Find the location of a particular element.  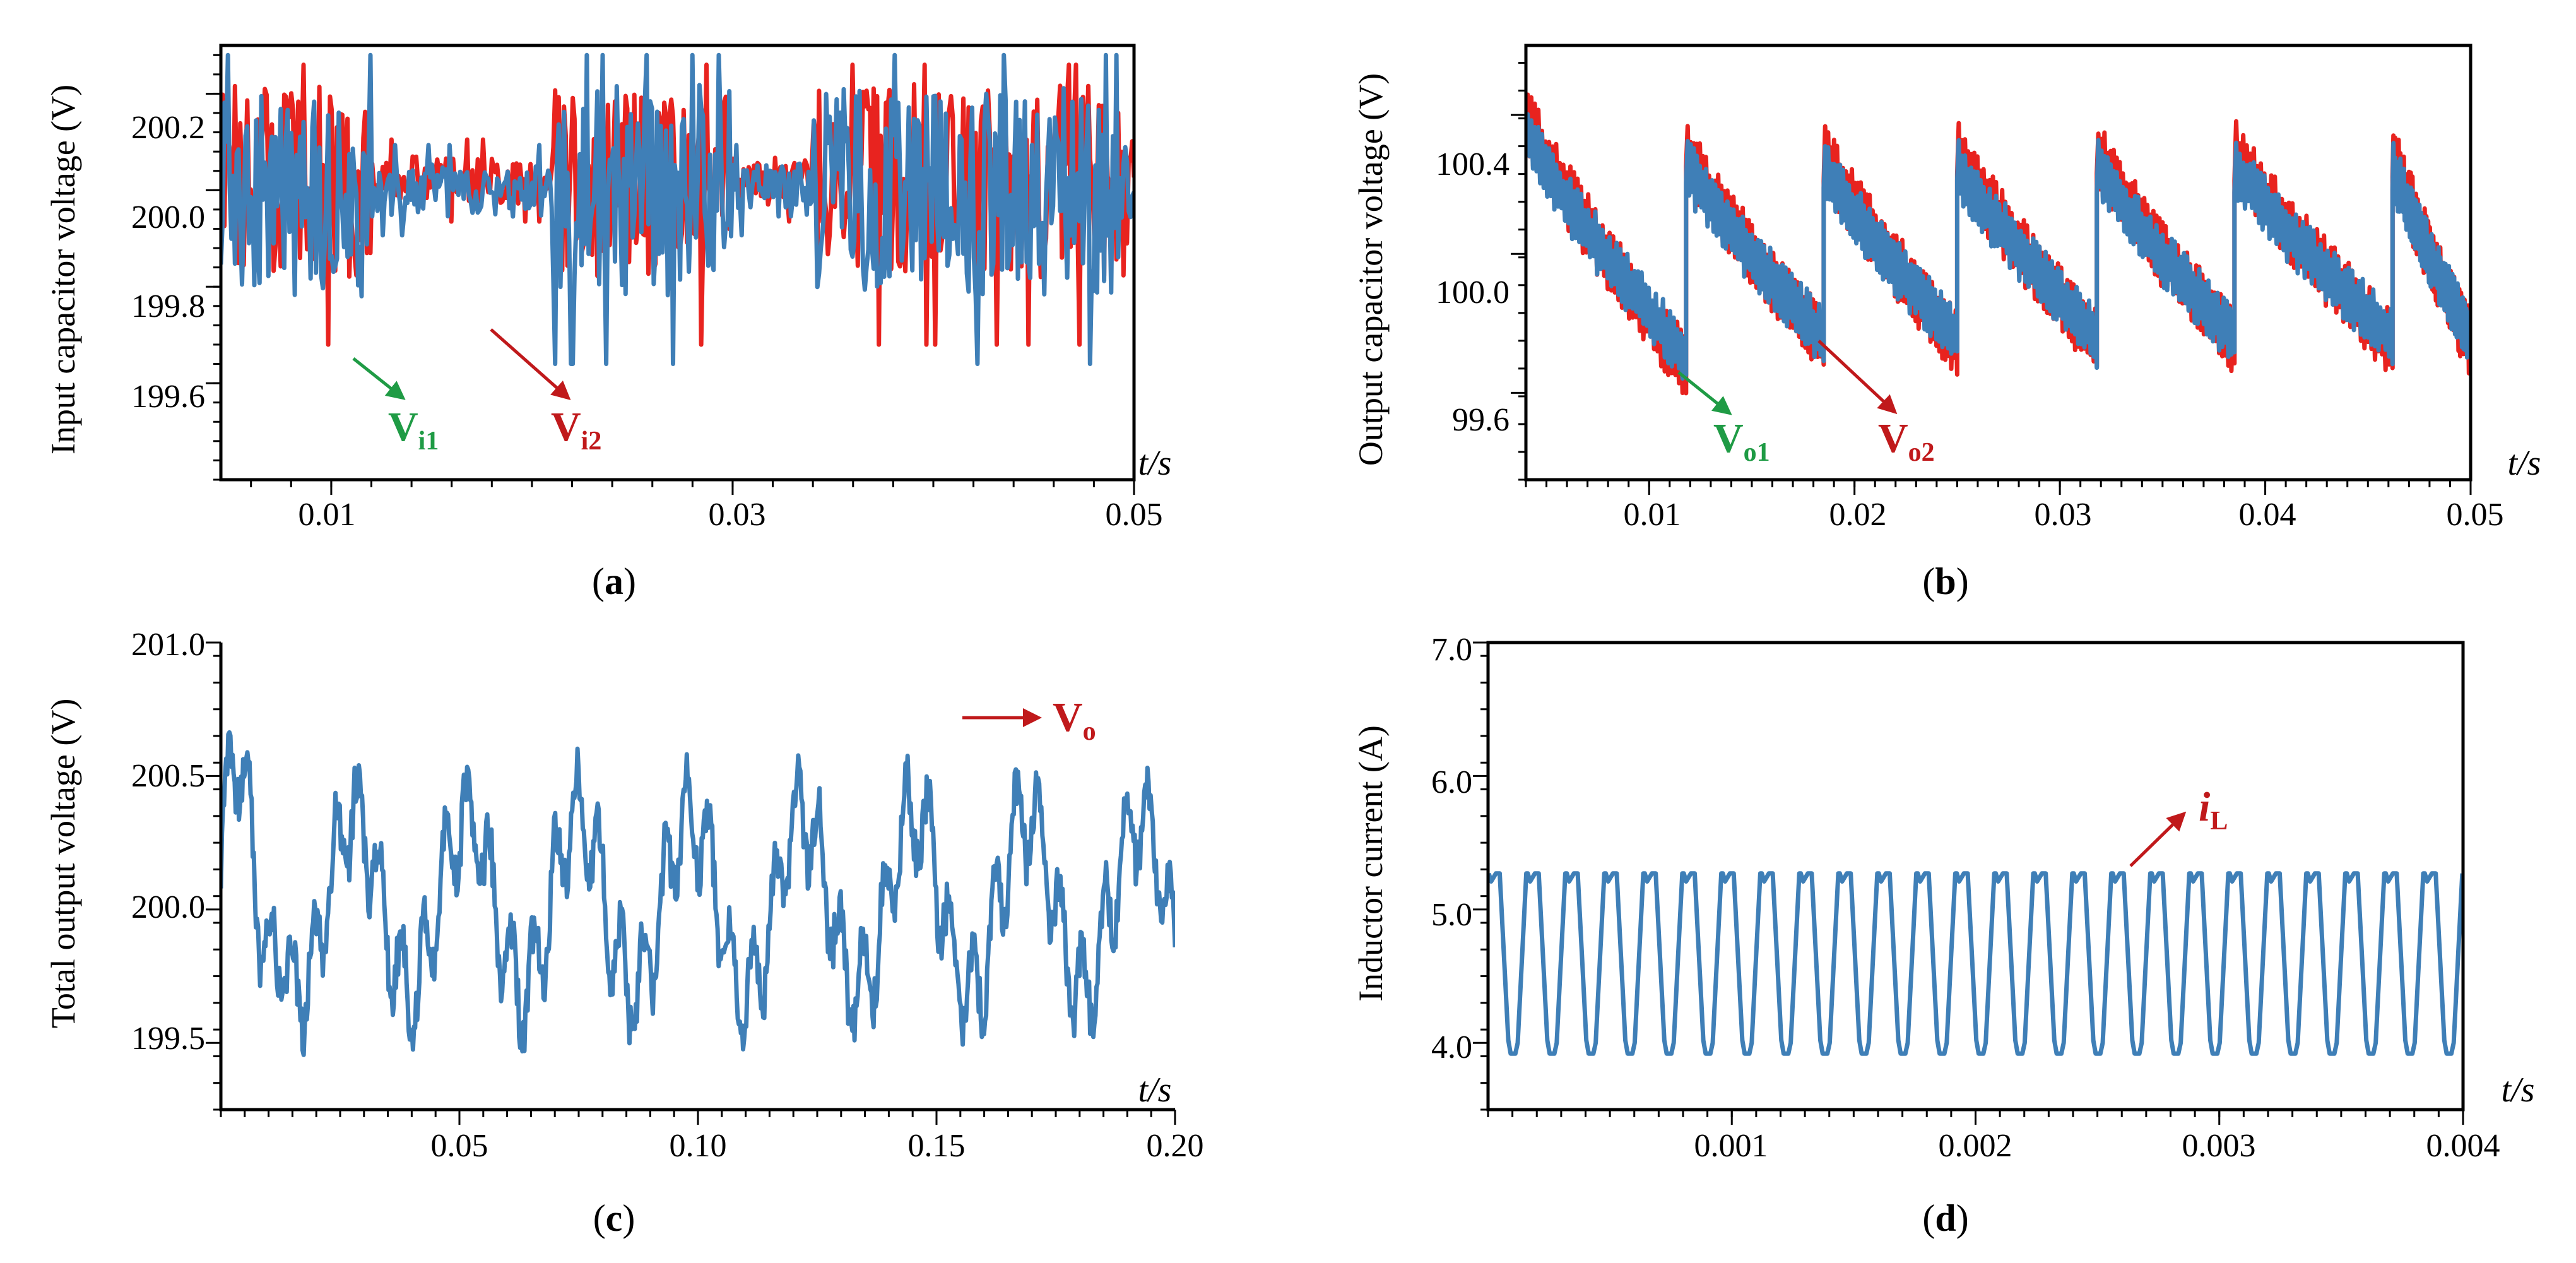

panel-d-ticks is located at coordinates (1969, 883).